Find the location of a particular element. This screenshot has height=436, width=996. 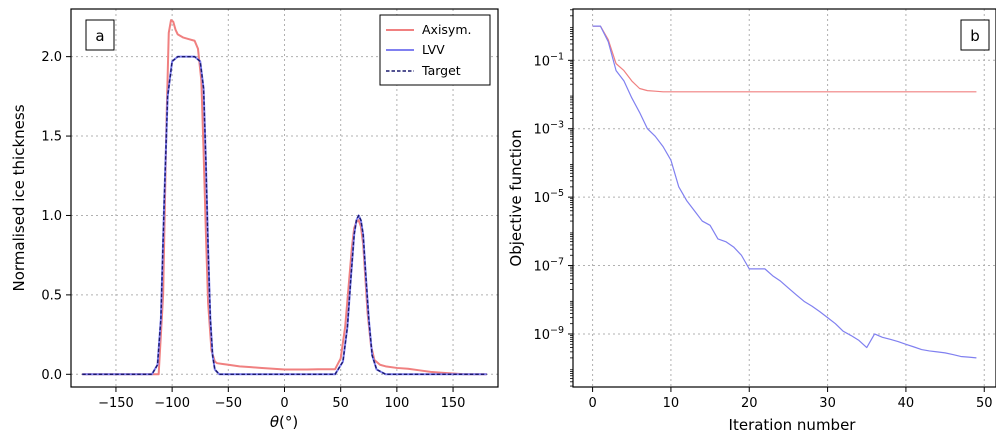

x-axis: −150 −100 −50 0 50 100 150 is located at coordinates (281, 399).